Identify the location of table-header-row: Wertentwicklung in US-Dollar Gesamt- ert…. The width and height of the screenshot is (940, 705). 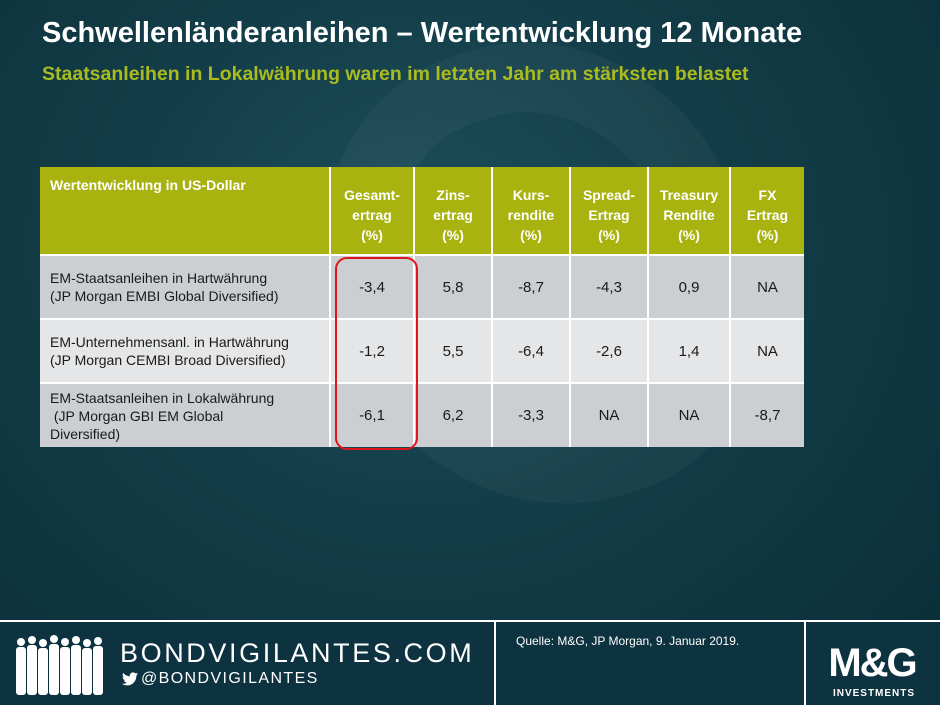
(422, 211).